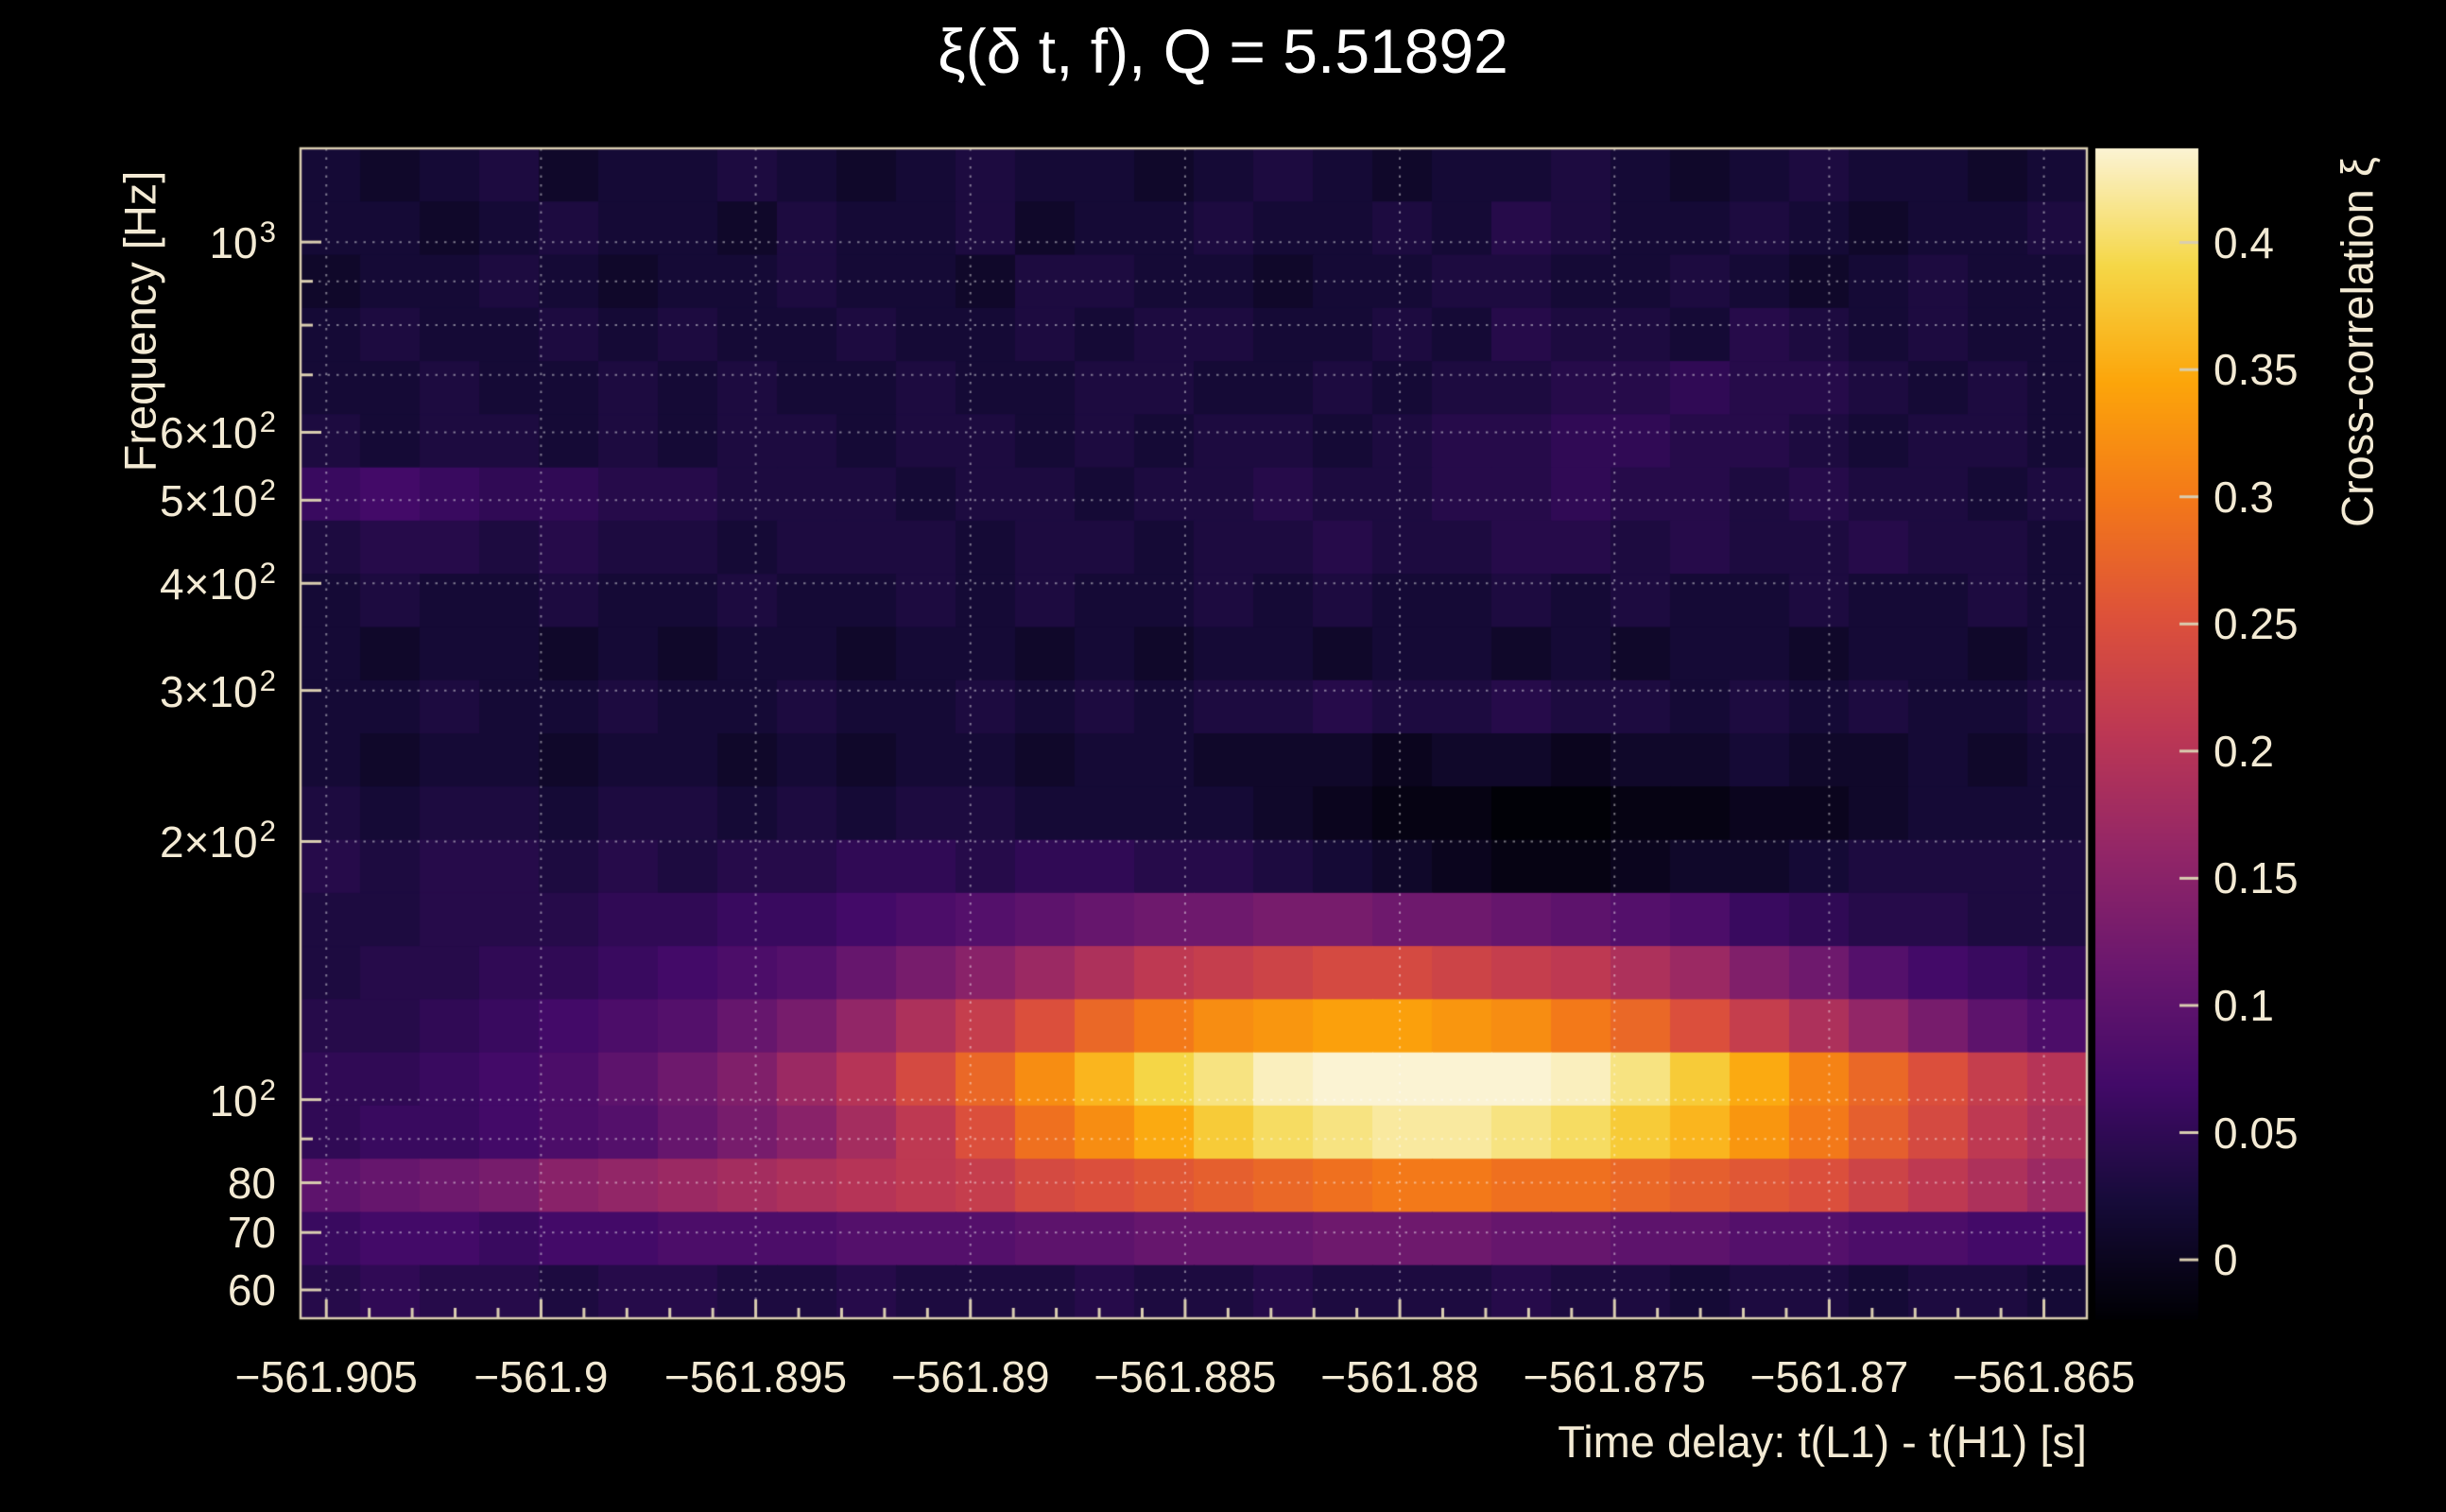  I want to click on colorbar-tick-label: 0.4, so click(2243, 242).